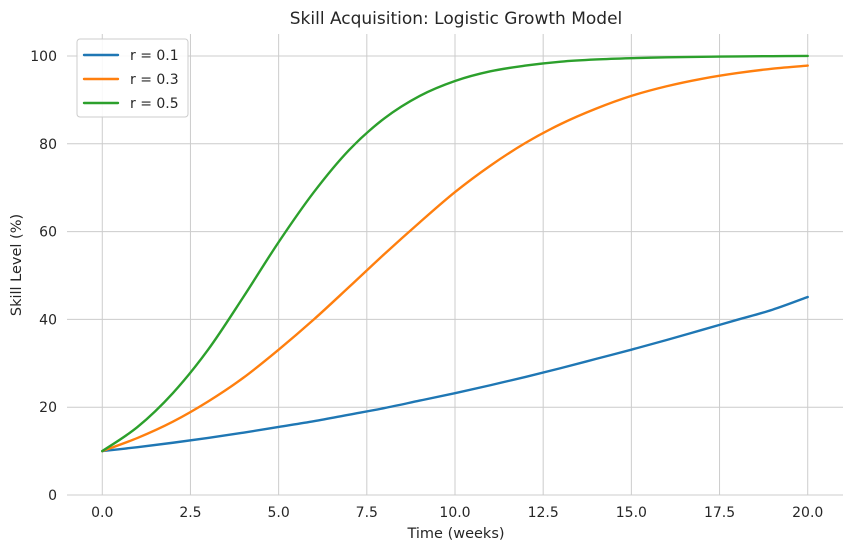  What do you see at coordinates (154, 56) in the screenshot?
I see `legend-label-1: r = 0.1` at bounding box center [154, 56].